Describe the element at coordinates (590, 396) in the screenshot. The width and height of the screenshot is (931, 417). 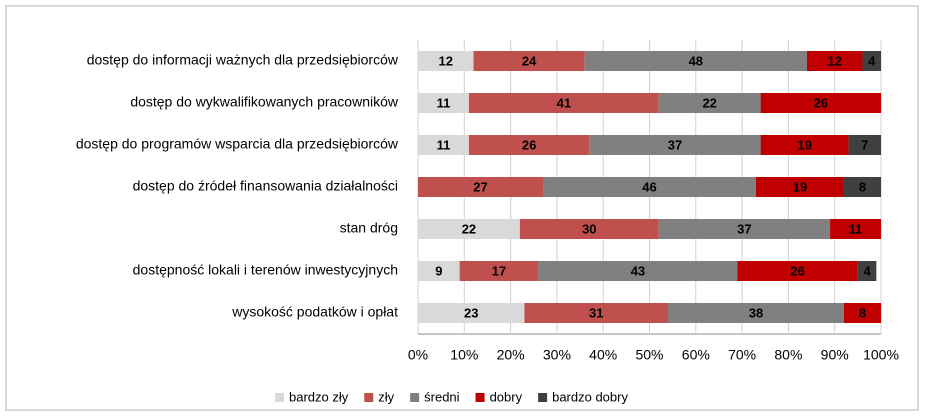
I see `legend-label: bardzo dobry` at that location.